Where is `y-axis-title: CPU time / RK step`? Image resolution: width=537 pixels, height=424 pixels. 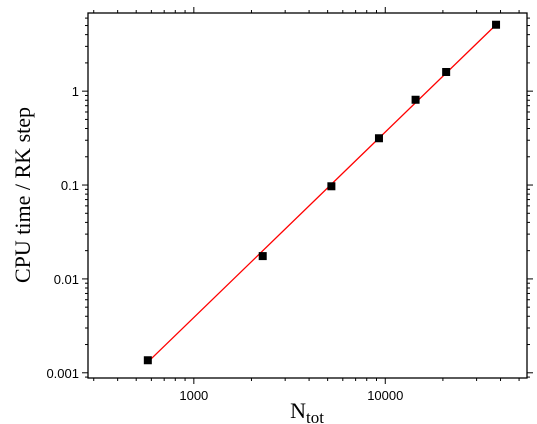
y-axis-title: CPU time / RK step is located at coordinates (22, 195).